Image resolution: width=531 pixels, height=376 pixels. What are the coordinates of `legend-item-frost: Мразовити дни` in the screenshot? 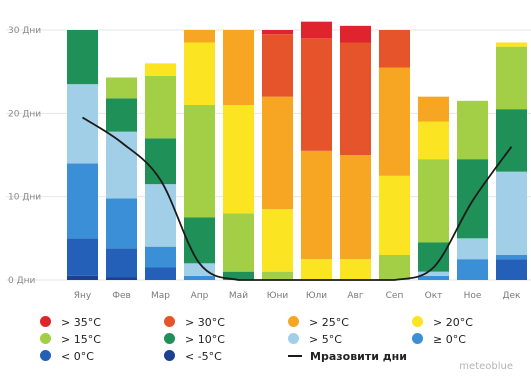 It's located at (347, 357).